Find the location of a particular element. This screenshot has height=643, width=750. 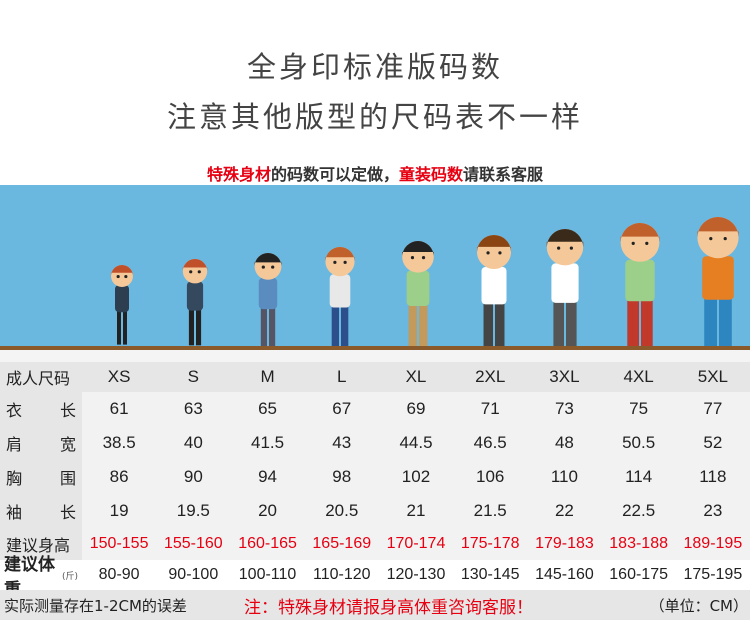

row-label-b: 长 is located at coordinates (67, 410).